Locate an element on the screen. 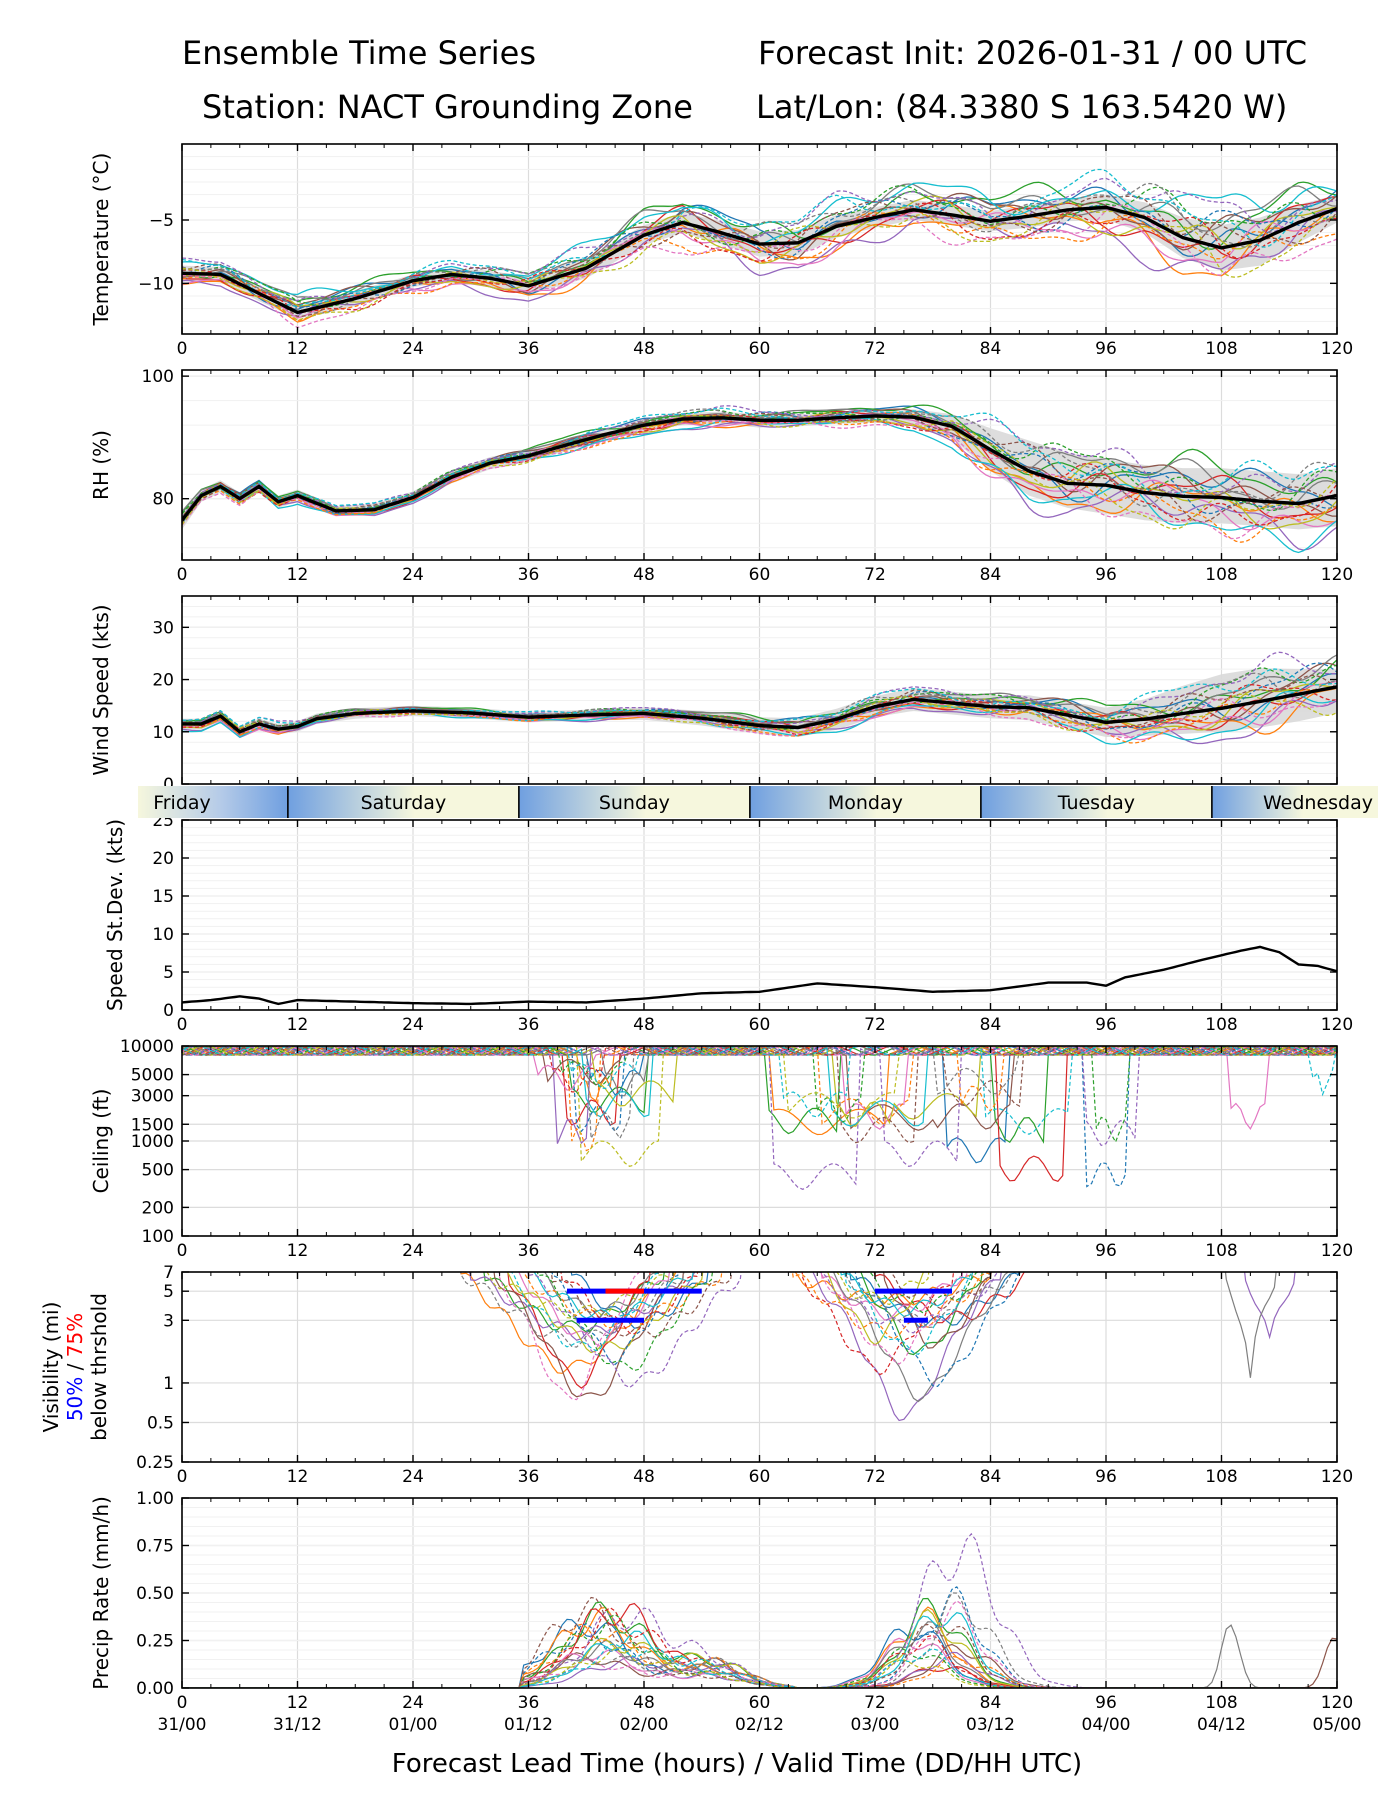 The width and height of the screenshot is (1400, 1800). rh-ensemble-mean is located at coordinates (759, 468).